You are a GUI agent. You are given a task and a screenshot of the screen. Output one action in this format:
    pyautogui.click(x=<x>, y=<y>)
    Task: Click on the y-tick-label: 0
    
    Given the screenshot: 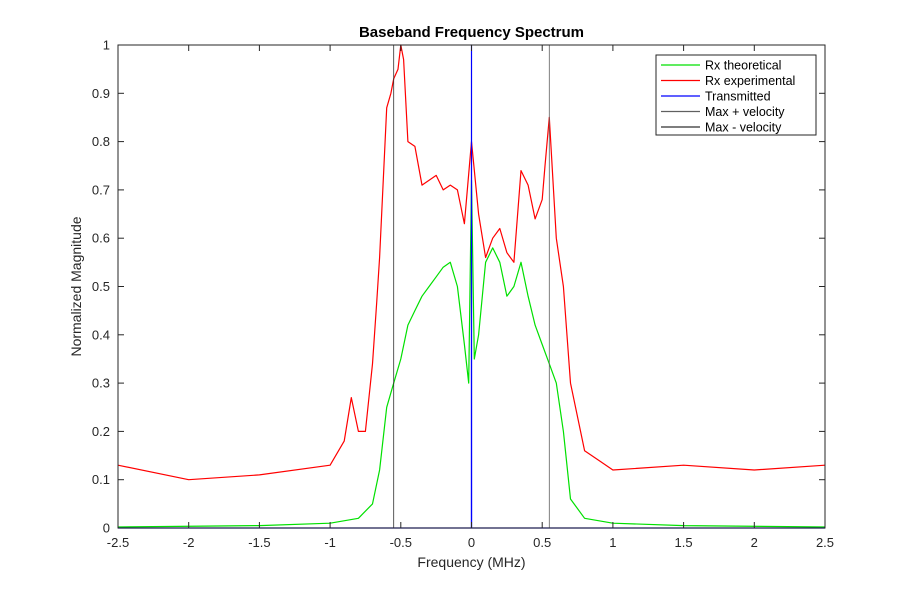 What is the action you would take?
    pyautogui.click(x=106, y=528)
    